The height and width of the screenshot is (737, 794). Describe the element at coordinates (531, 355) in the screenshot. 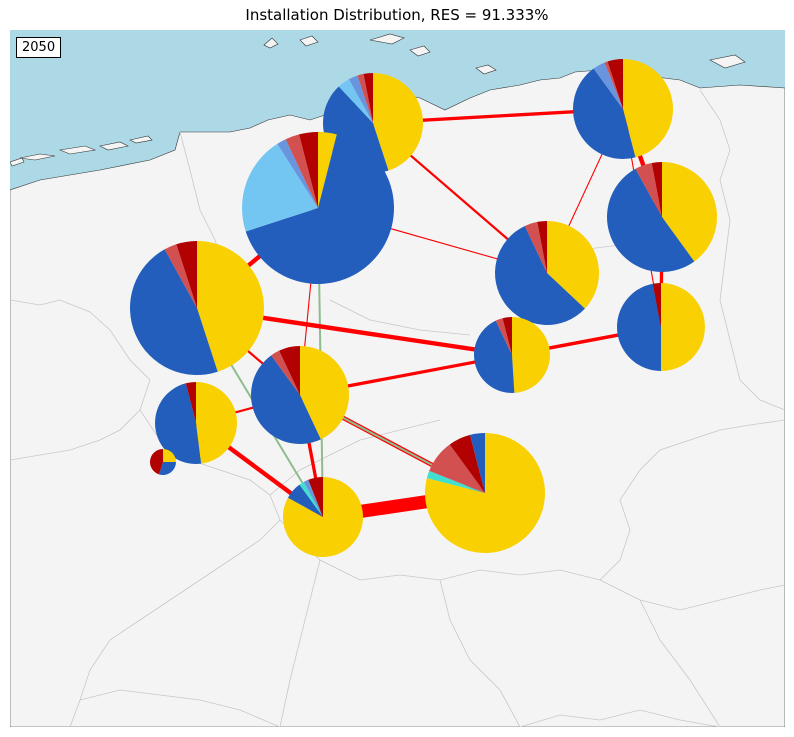

I see `pie-slice-n8-solar` at that location.